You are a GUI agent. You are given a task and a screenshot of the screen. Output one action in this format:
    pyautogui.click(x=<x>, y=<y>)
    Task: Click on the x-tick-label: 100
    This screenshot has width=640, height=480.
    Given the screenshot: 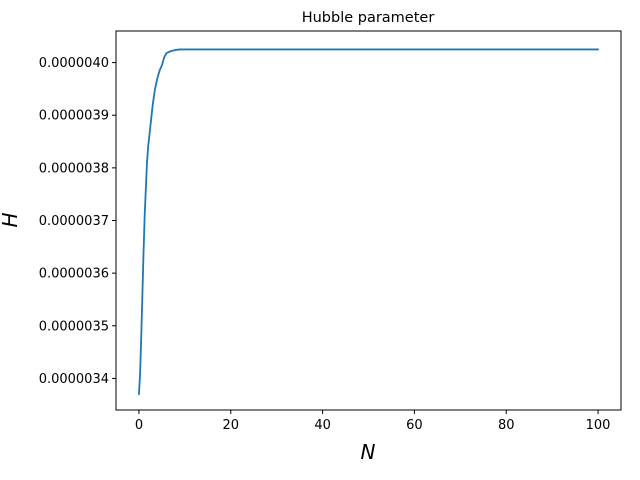 What is the action you would take?
    pyautogui.click(x=598, y=425)
    